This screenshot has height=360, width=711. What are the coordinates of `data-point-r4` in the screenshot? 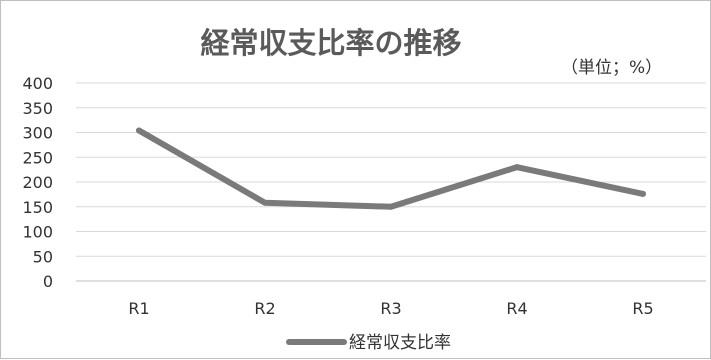 It's located at (517, 167).